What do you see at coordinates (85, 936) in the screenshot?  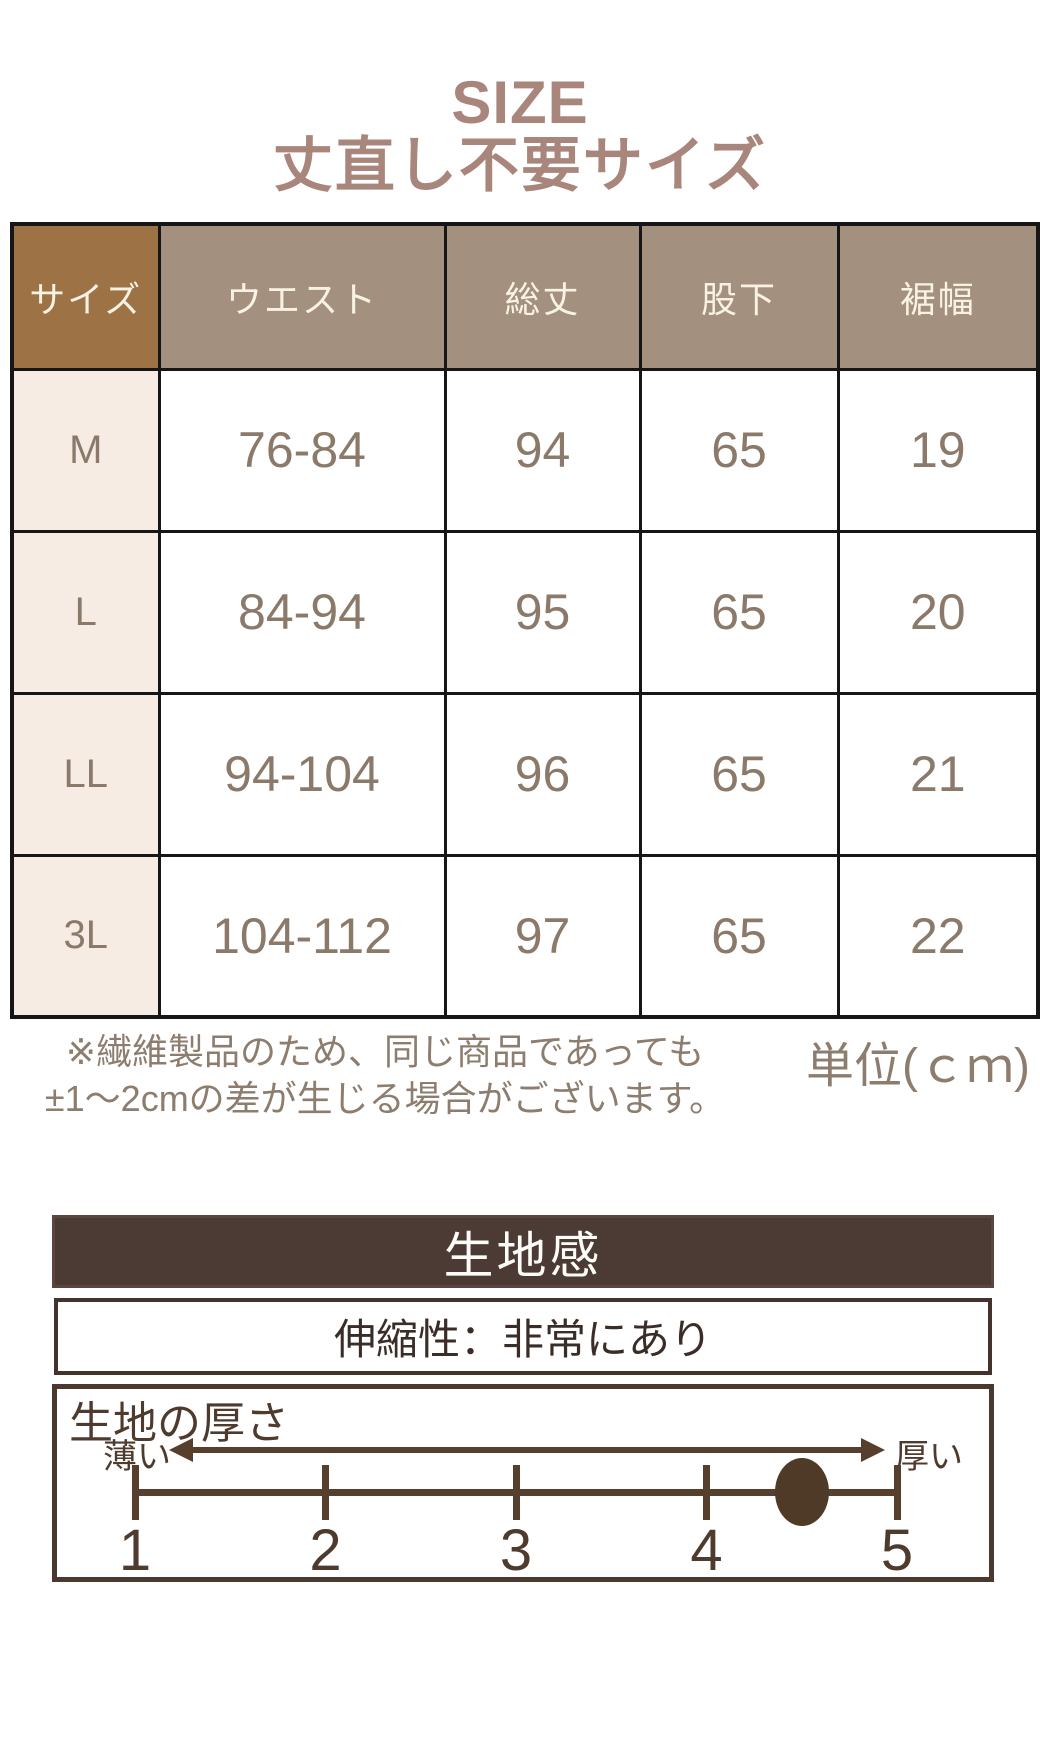 I see `size-label: 3L` at bounding box center [85, 936].